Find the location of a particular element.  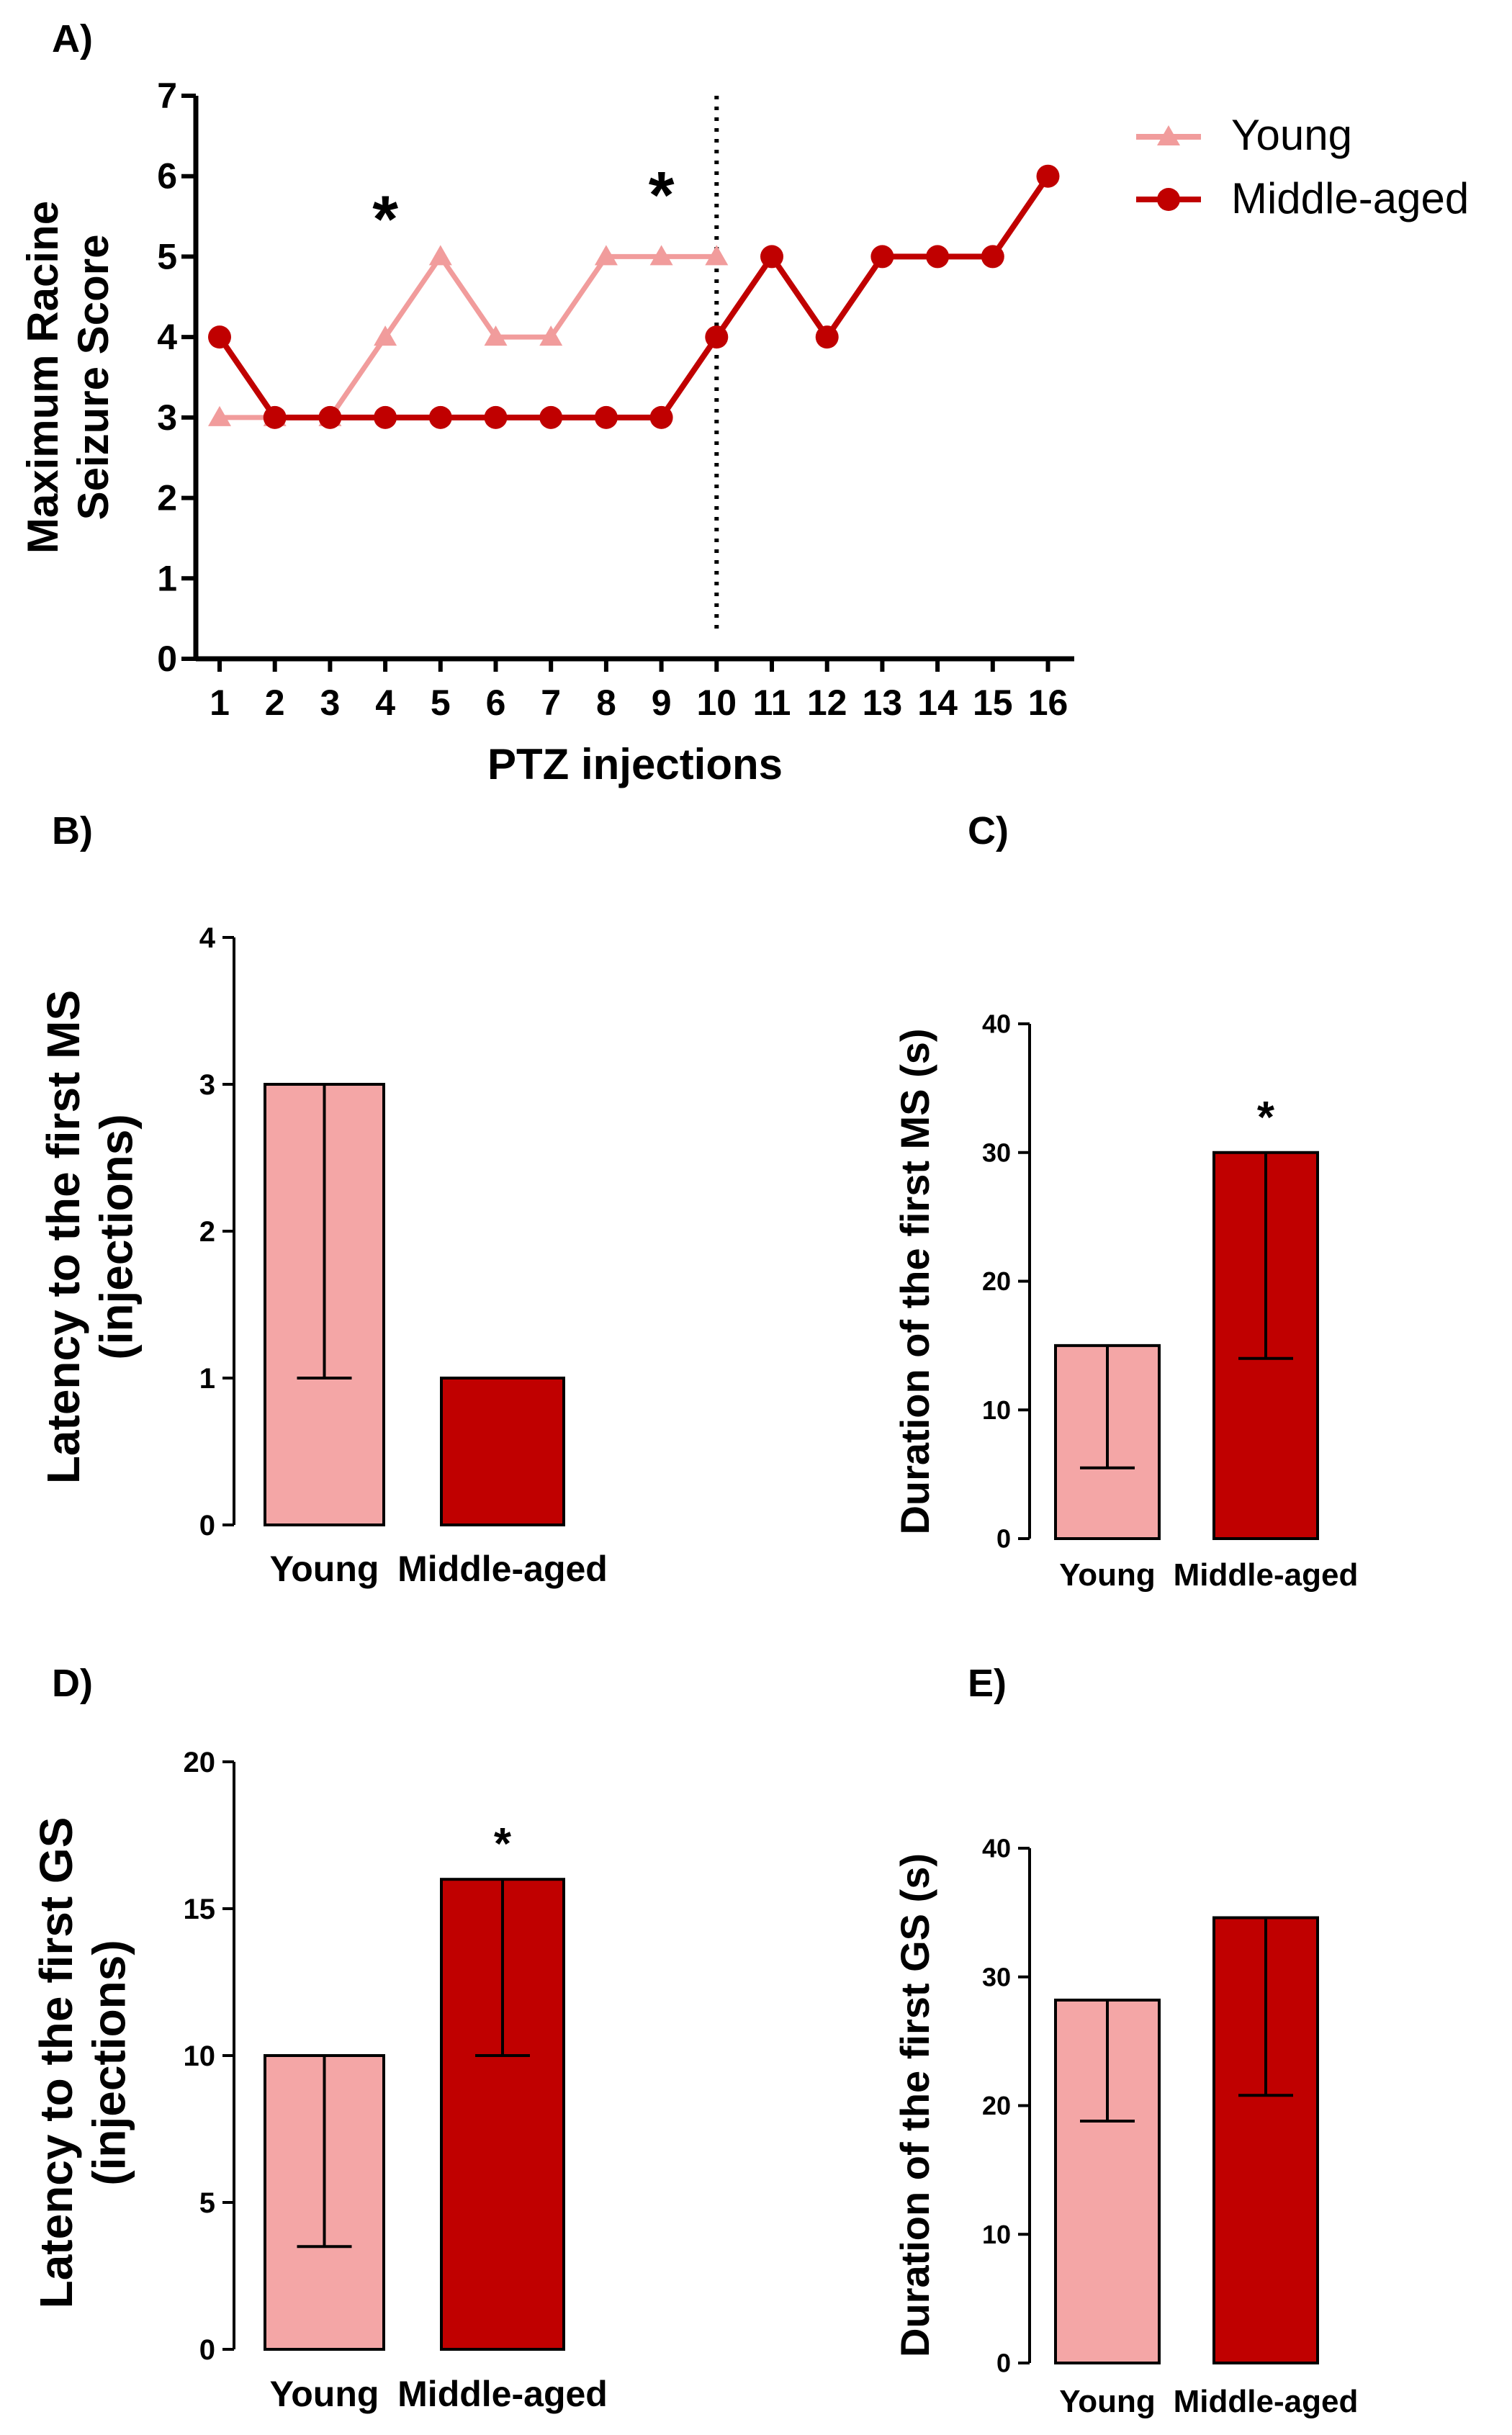

y-axis-title: Latency to the first GS(injections) is located at coordinates (82, 2063).